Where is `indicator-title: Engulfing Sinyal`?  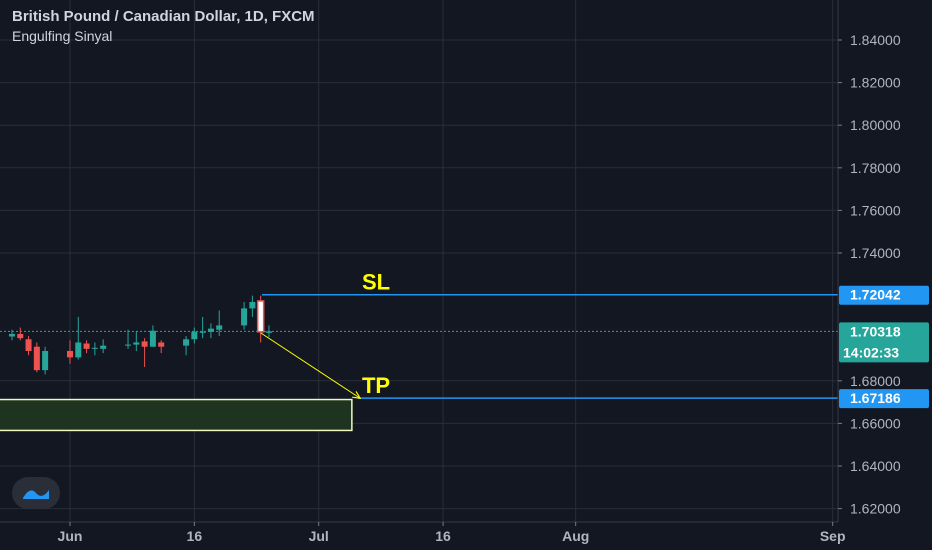 indicator-title: Engulfing Sinyal is located at coordinates (62, 36).